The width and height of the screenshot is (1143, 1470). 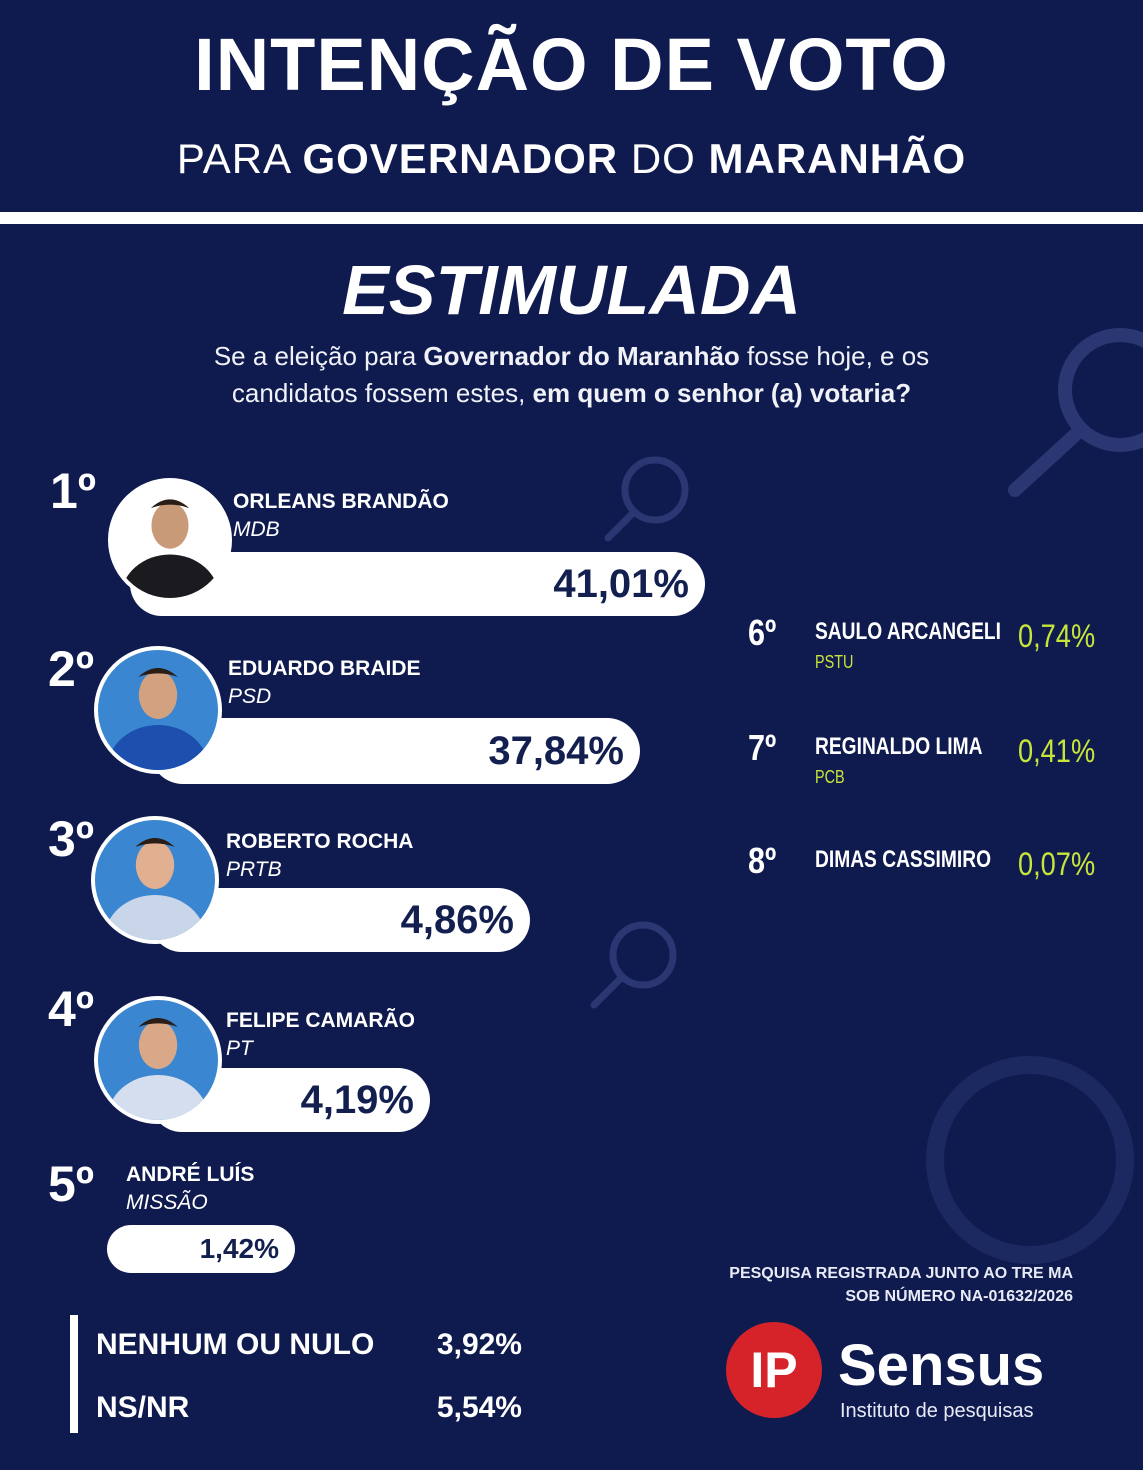 I want to click on subtitle-part: GOVERNADOR, so click(x=460, y=158).